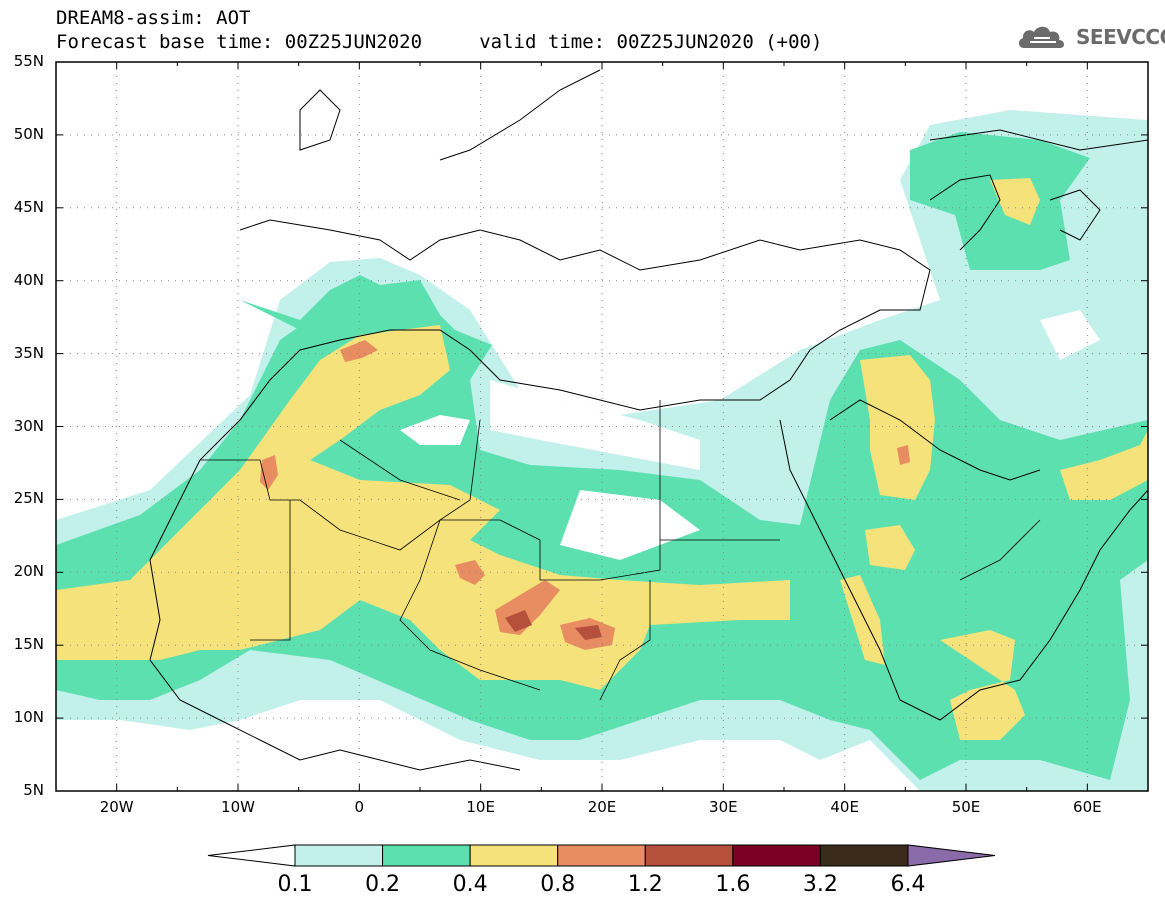  I want to click on colorbar-level-label: 6.4, so click(908, 884).